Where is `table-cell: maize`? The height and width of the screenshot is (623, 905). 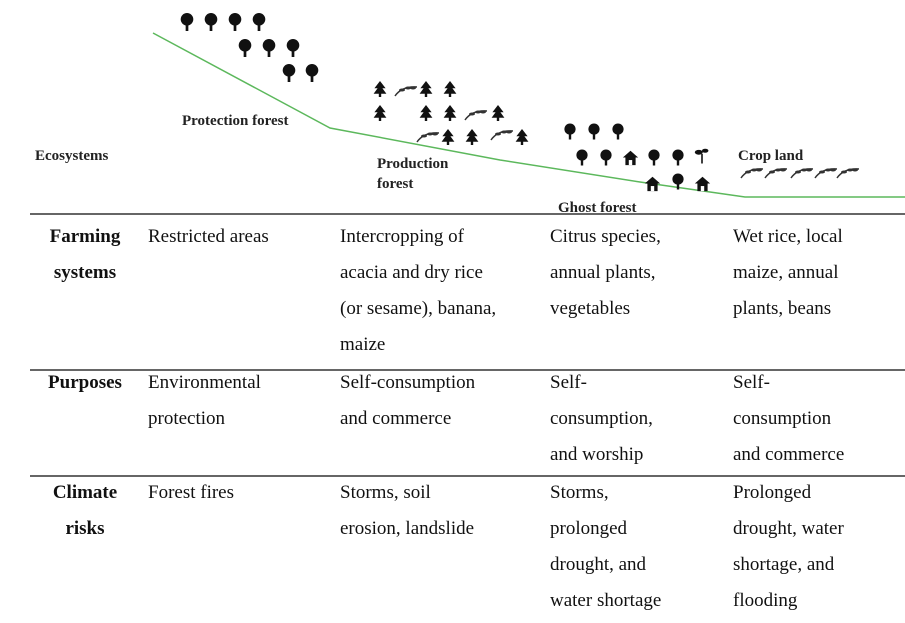 table-cell: maize is located at coordinates (362, 344).